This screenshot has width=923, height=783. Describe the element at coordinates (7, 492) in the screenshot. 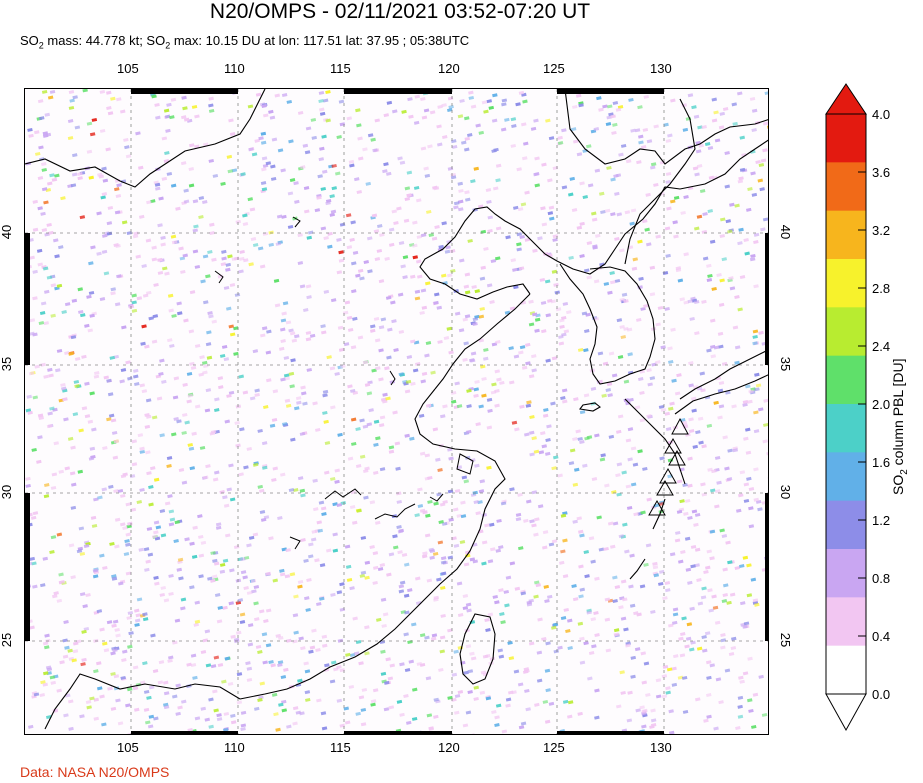

I see `lat-label-left: 30` at that location.